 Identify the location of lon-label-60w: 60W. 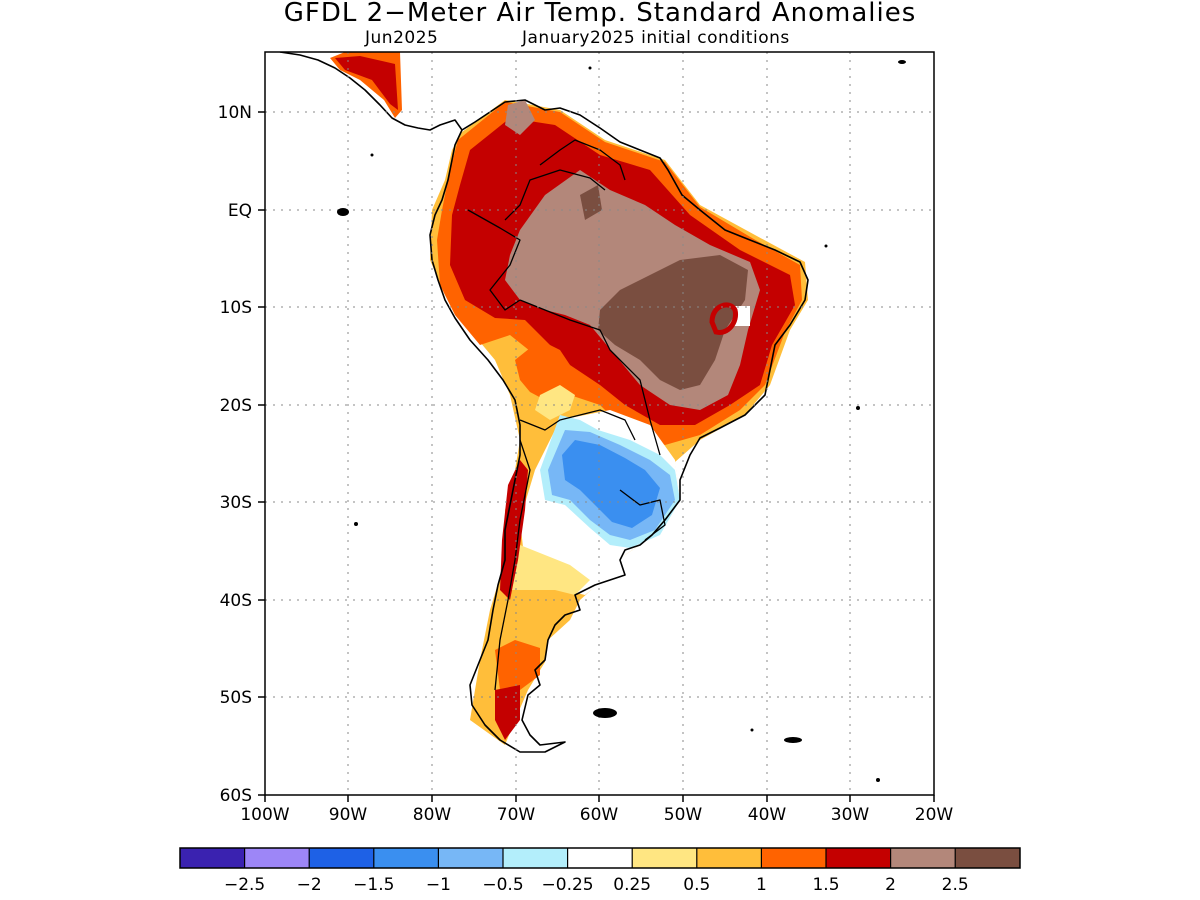
(599, 815).